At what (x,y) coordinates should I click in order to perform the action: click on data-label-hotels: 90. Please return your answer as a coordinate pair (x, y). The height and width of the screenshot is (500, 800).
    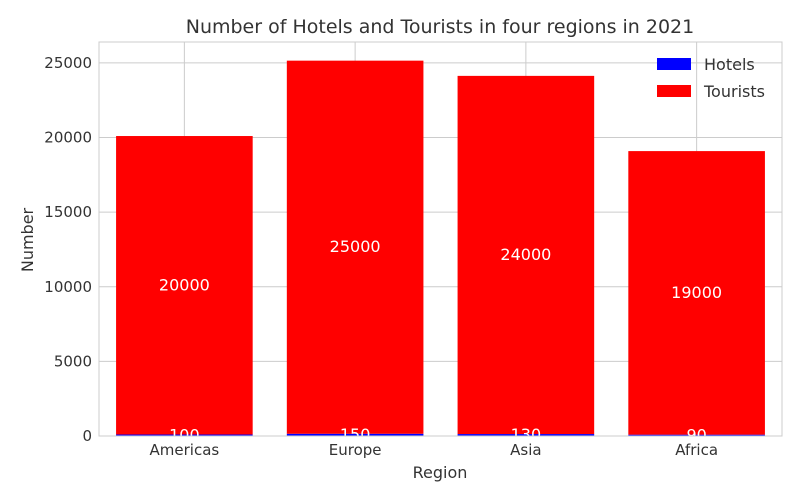
    Looking at the image, I should click on (696, 434).